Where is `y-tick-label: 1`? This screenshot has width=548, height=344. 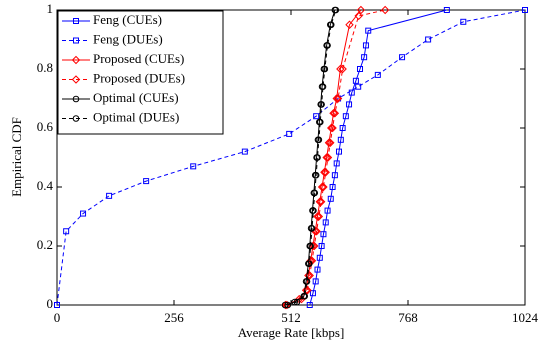 y-tick-label: 1 is located at coordinates (50, 8).